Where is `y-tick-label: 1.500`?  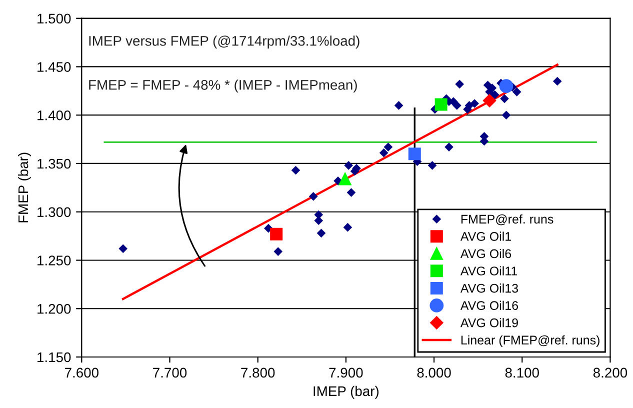 y-tick-label: 1.500 is located at coordinates (54, 19).